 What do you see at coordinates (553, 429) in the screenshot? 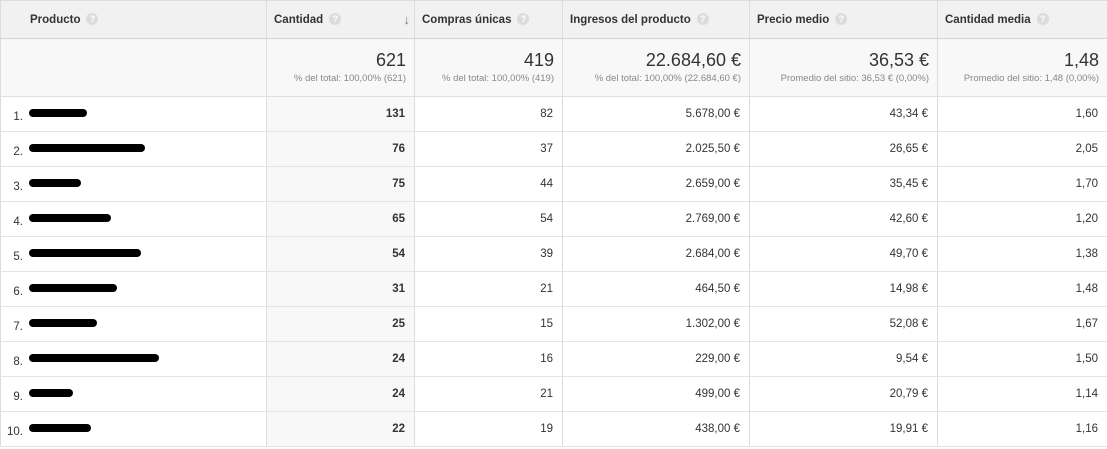
I see `table-row: 10. 22 19 438,00 €19,91 €1,16` at bounding box center [553, 429].